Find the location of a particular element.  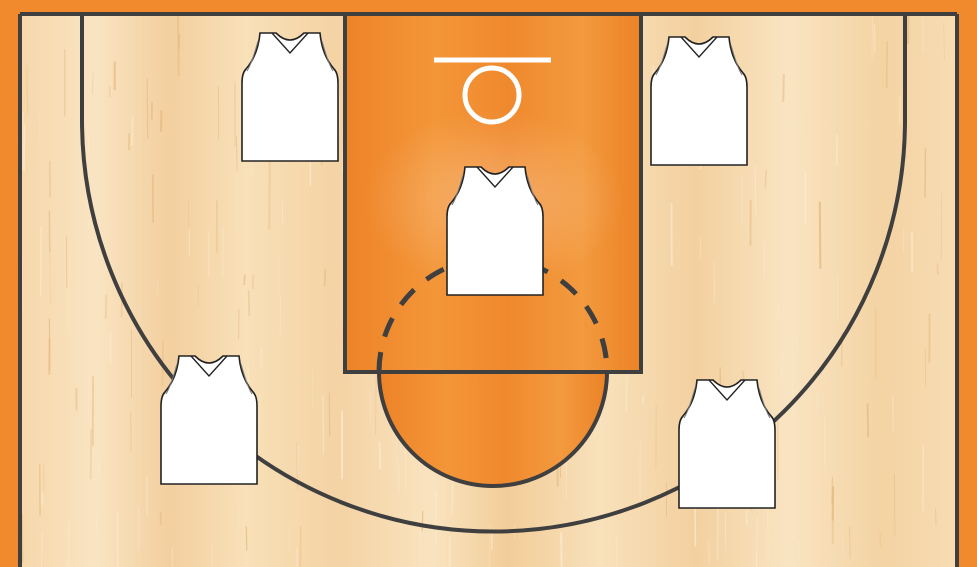

player-left-wing-jersey-icon is located at coordinates (209, 420).